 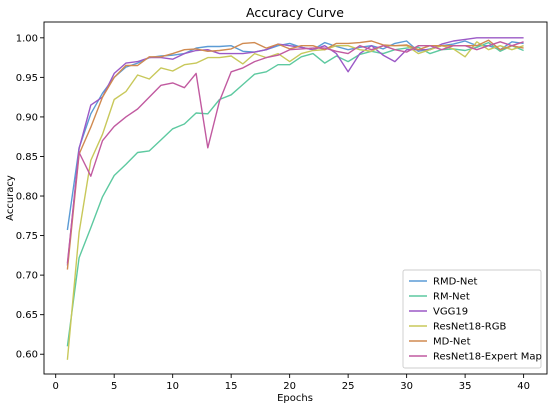 What do you see at coordinates (27, 276) in the screenshot?
I see `y-tick-label: 0.70` at bounding box center [27, 276].